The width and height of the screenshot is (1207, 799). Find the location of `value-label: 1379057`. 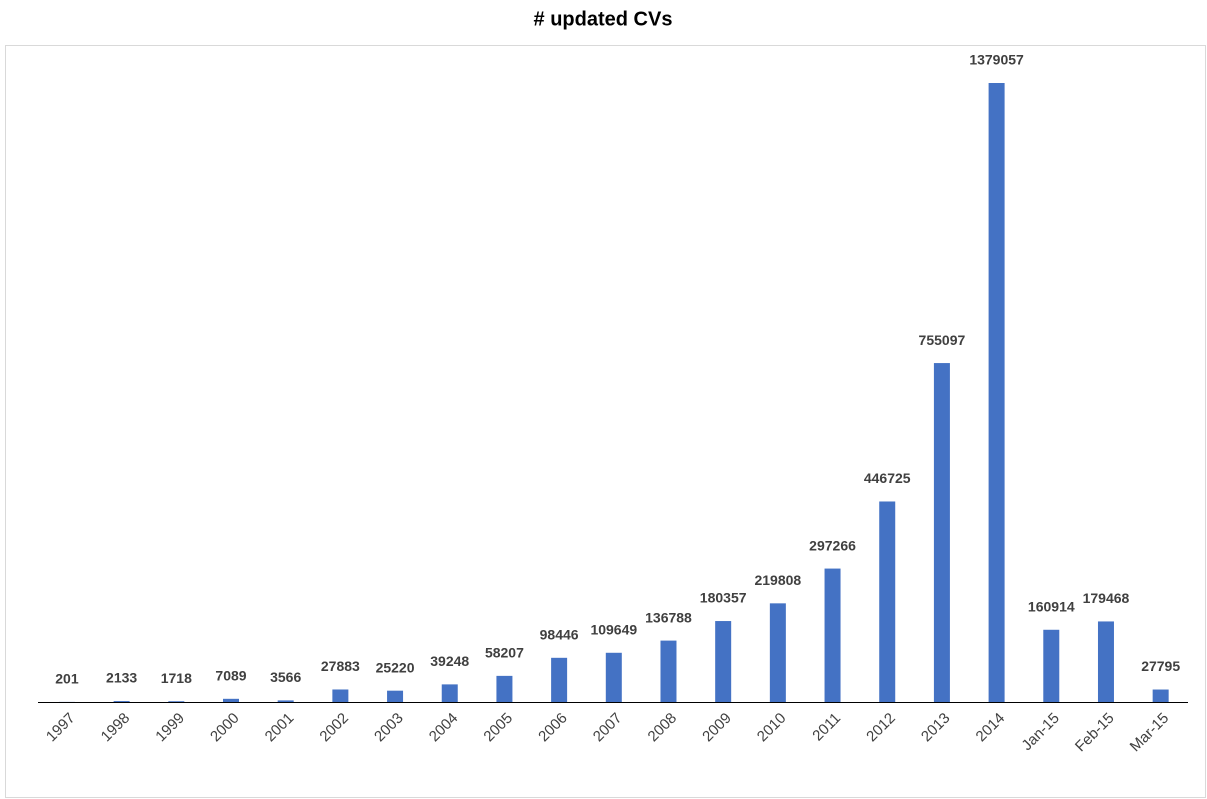

value-label: 1379057 is located at coordinates (996, 60).